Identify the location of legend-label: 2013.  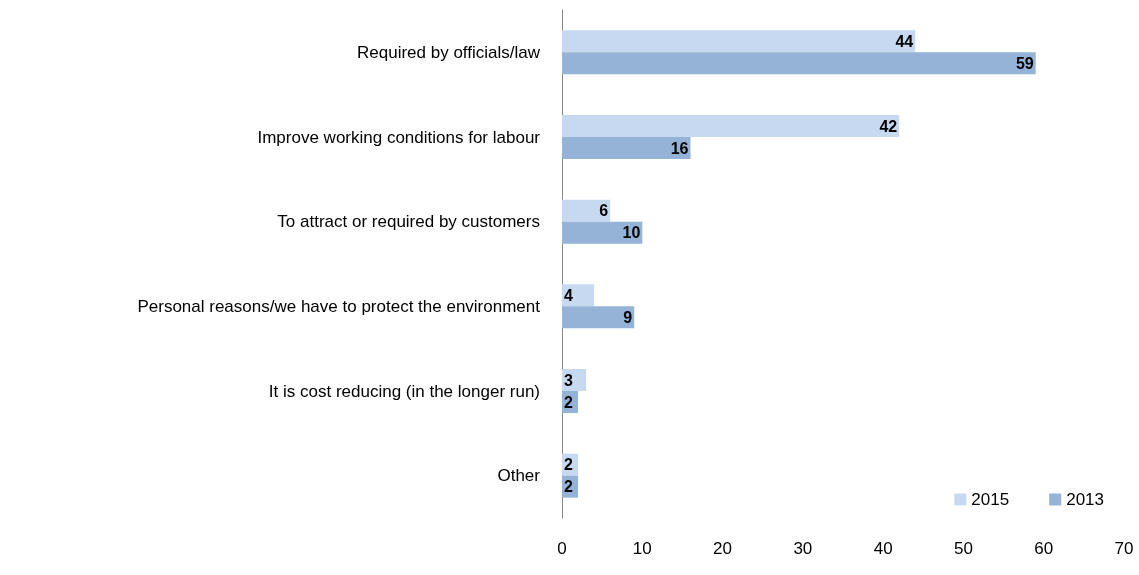
(1085, 499).